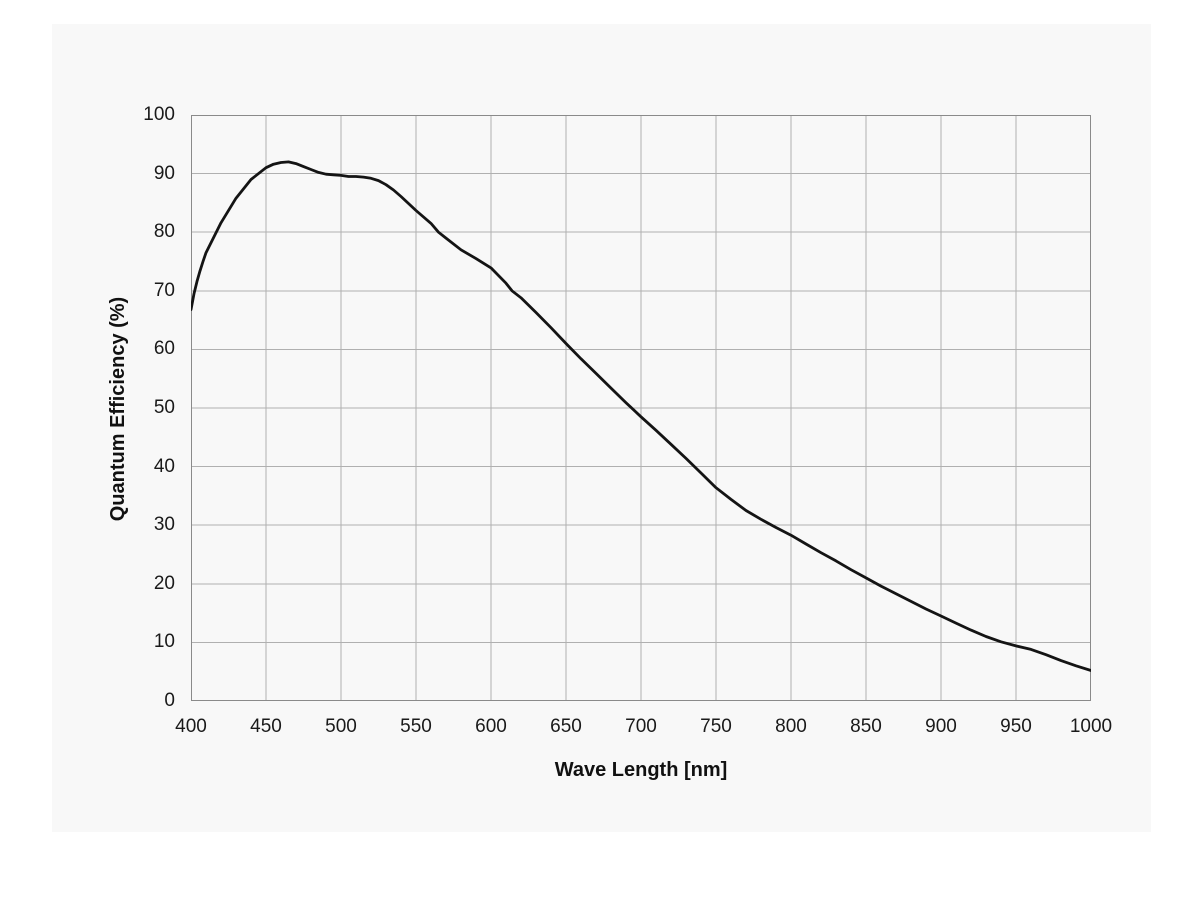 The image size is (1200, 912). Describe the element at coordinates (416, 726) in the screenshot. I see `x-tick-label: 550` at that location.